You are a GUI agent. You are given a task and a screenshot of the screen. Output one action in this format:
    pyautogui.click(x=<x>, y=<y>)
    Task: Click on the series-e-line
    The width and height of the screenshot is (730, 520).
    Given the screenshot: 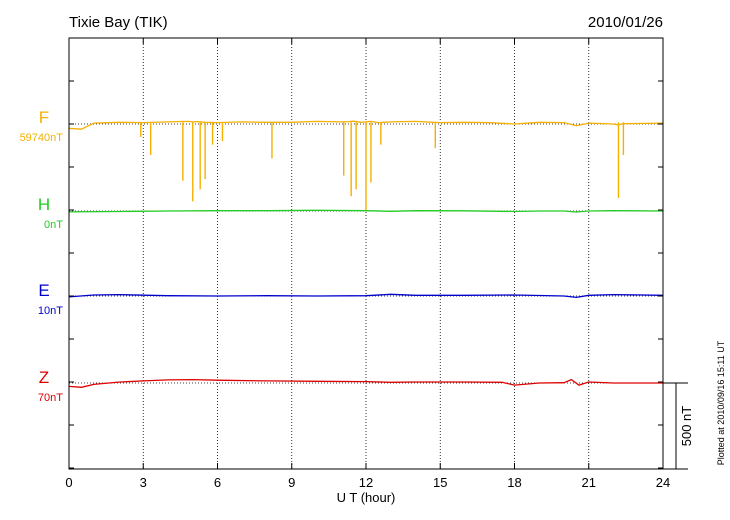 What is the action you would take?
    pyautogui.click(x=366, y=296)
    